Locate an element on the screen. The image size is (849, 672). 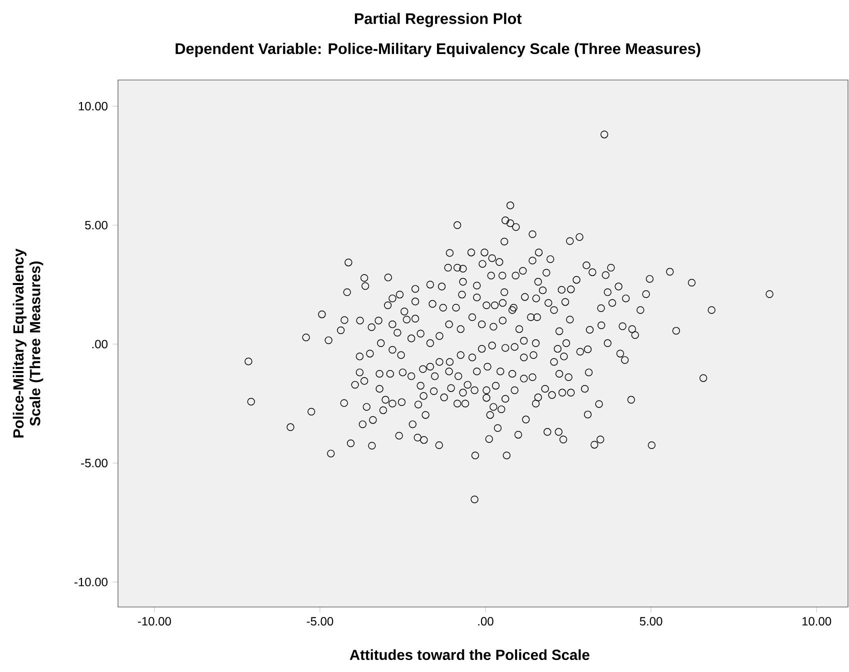
x-tick-label: .00 is located at coordinates (486, 621).